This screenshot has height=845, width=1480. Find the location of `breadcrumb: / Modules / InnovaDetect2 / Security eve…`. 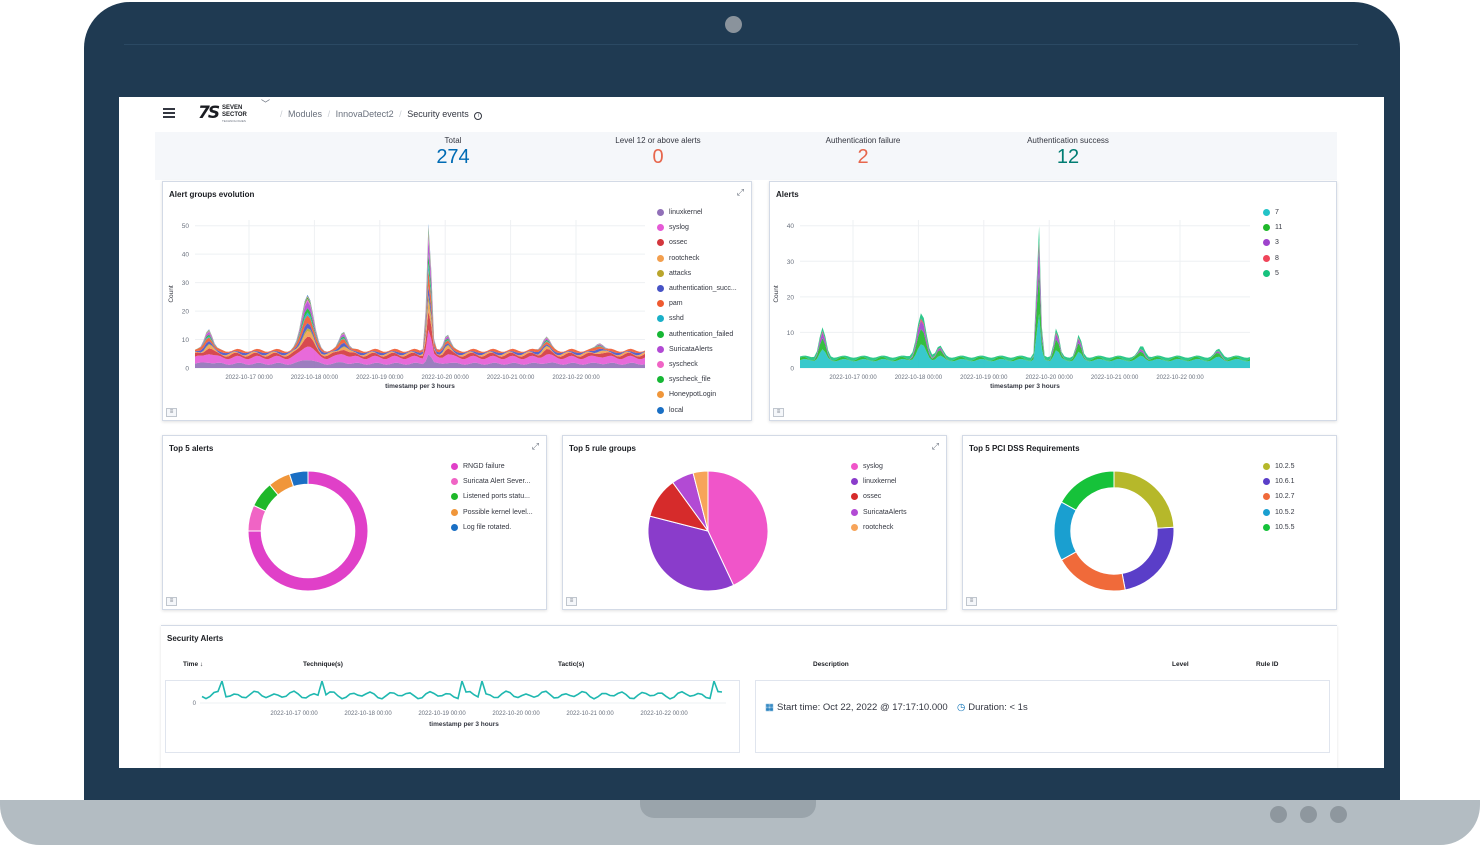

breadcrumb: / Modules / InnovaDetect2 / Security eve… is located at coordinates (380, 114).